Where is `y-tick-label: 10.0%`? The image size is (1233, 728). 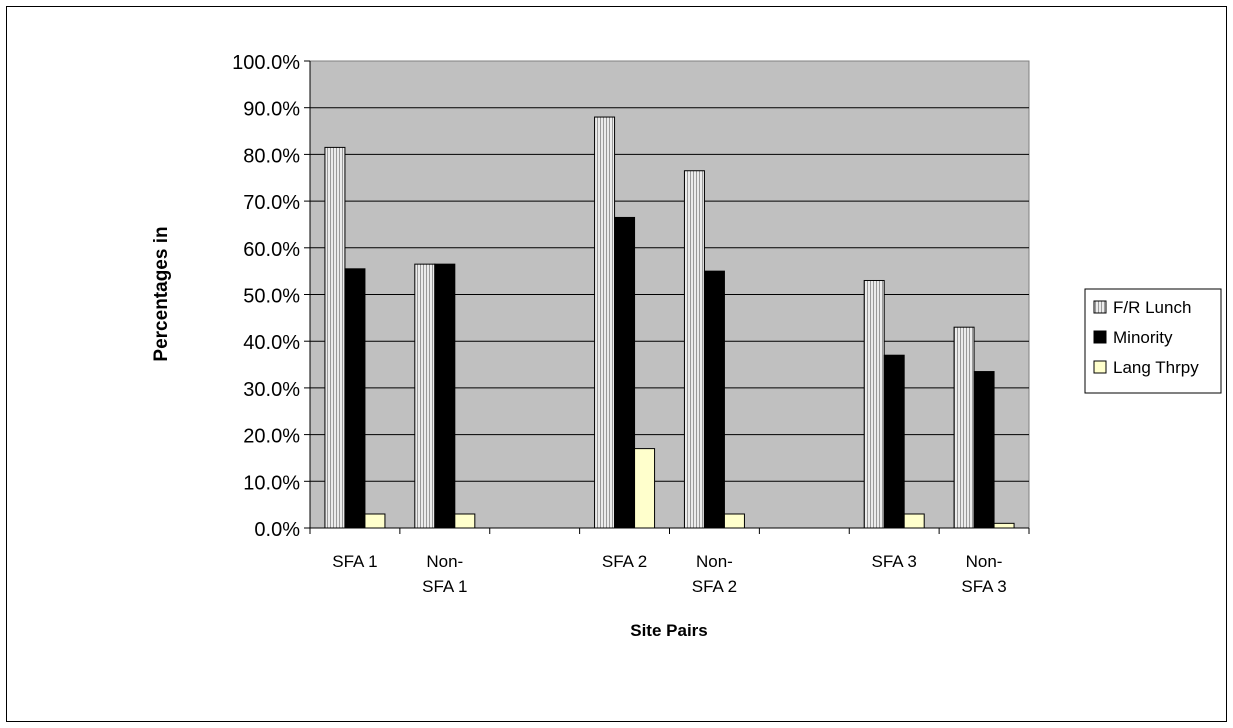 y-tick-label: 10.0% is located at coordinates (271, 483).